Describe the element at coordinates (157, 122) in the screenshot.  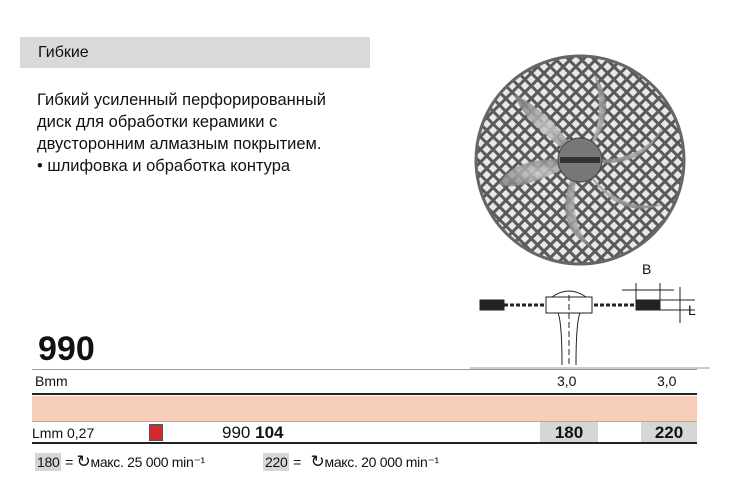
I see `description-line: диск для обработки керамики с` at that location.